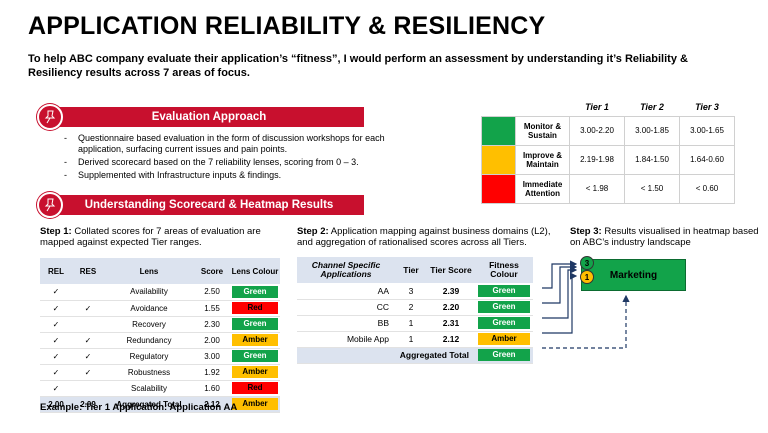 Image resolution: width=768 pixels, height=433 pixels. Describe the element at coordinates (498, 130) in the screenshot. I see `green-swatch` at that location.